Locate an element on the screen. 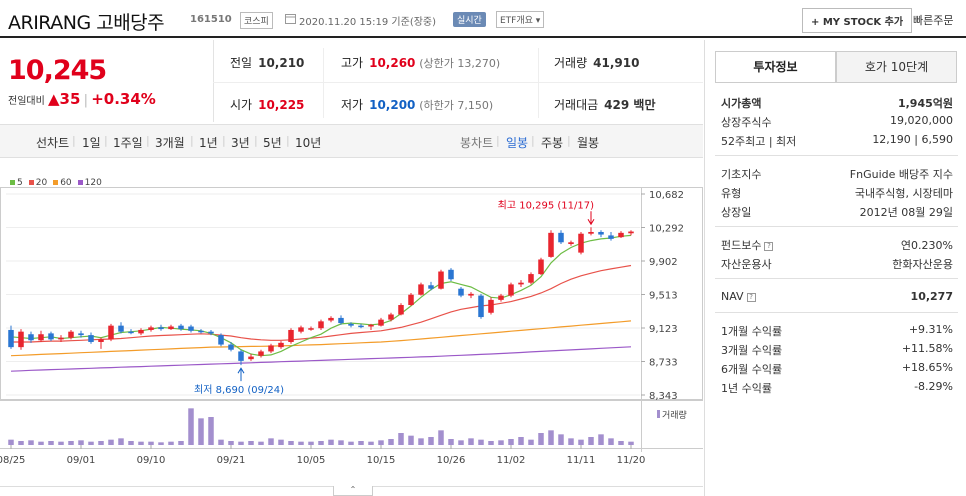  tab-monthly: 월봉 is located at coordinates (588, 143).